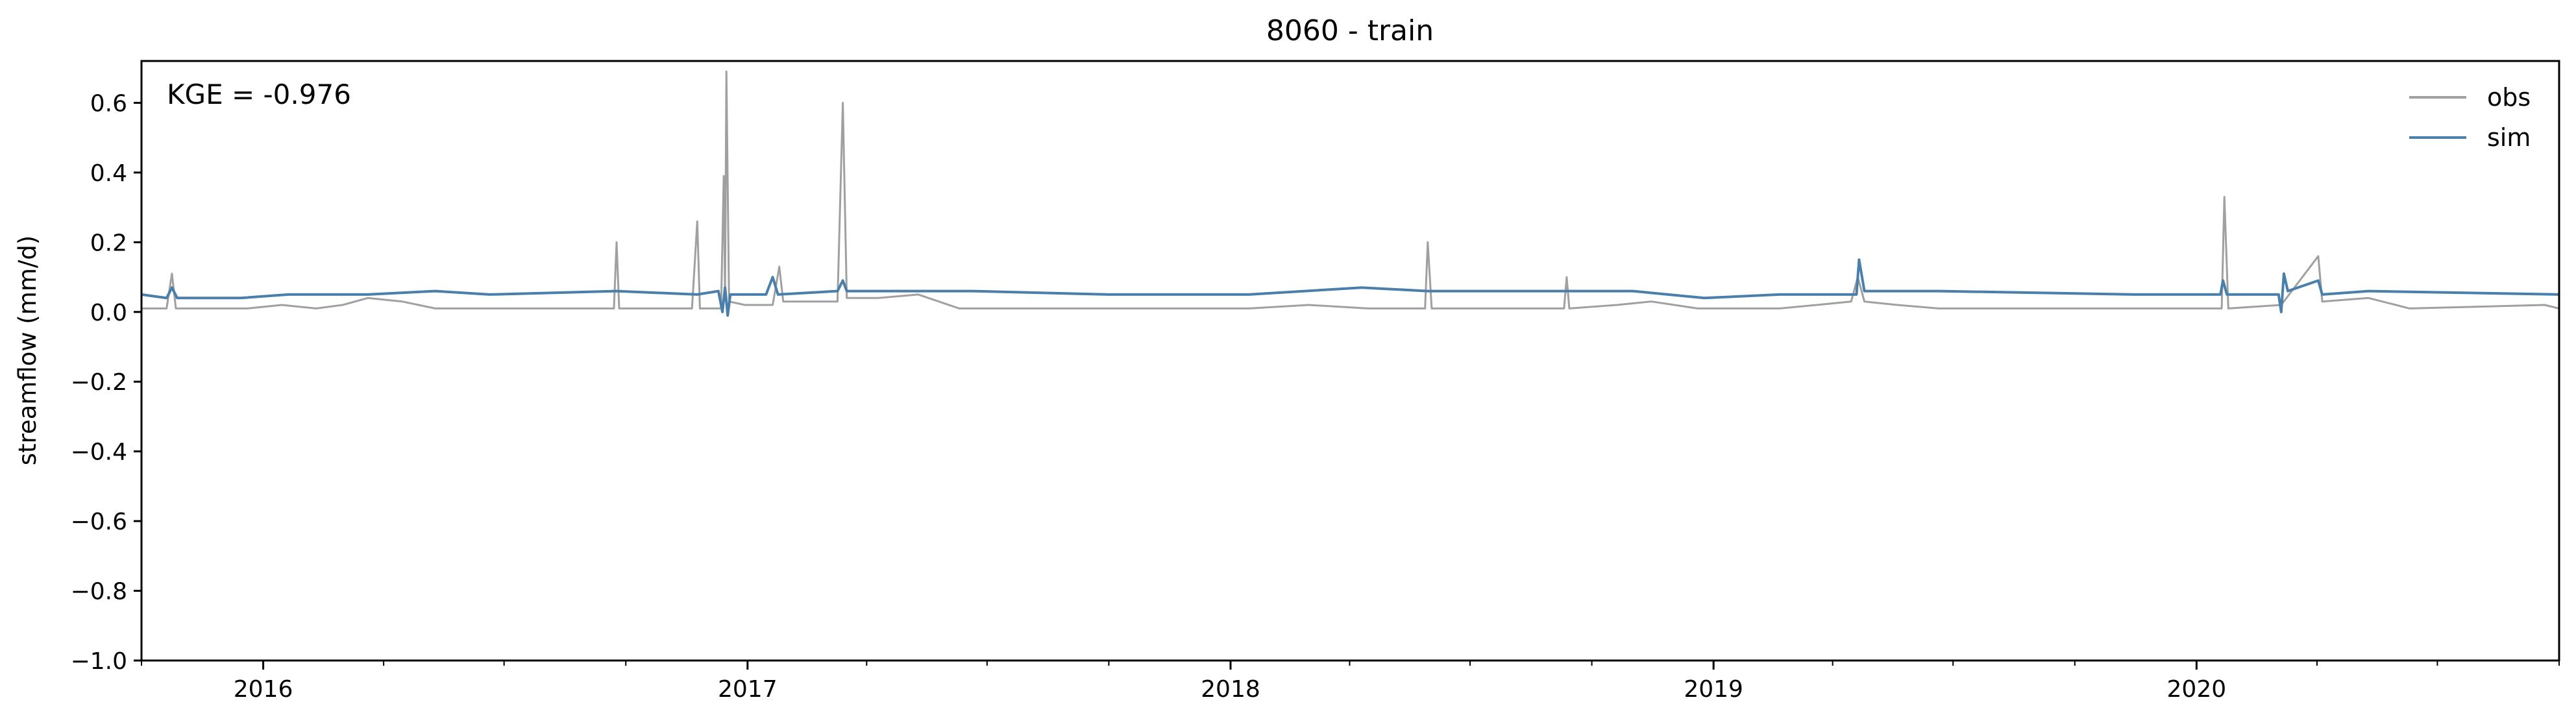  I want to click on y-tick-label: −1.0, so click(99, 661).